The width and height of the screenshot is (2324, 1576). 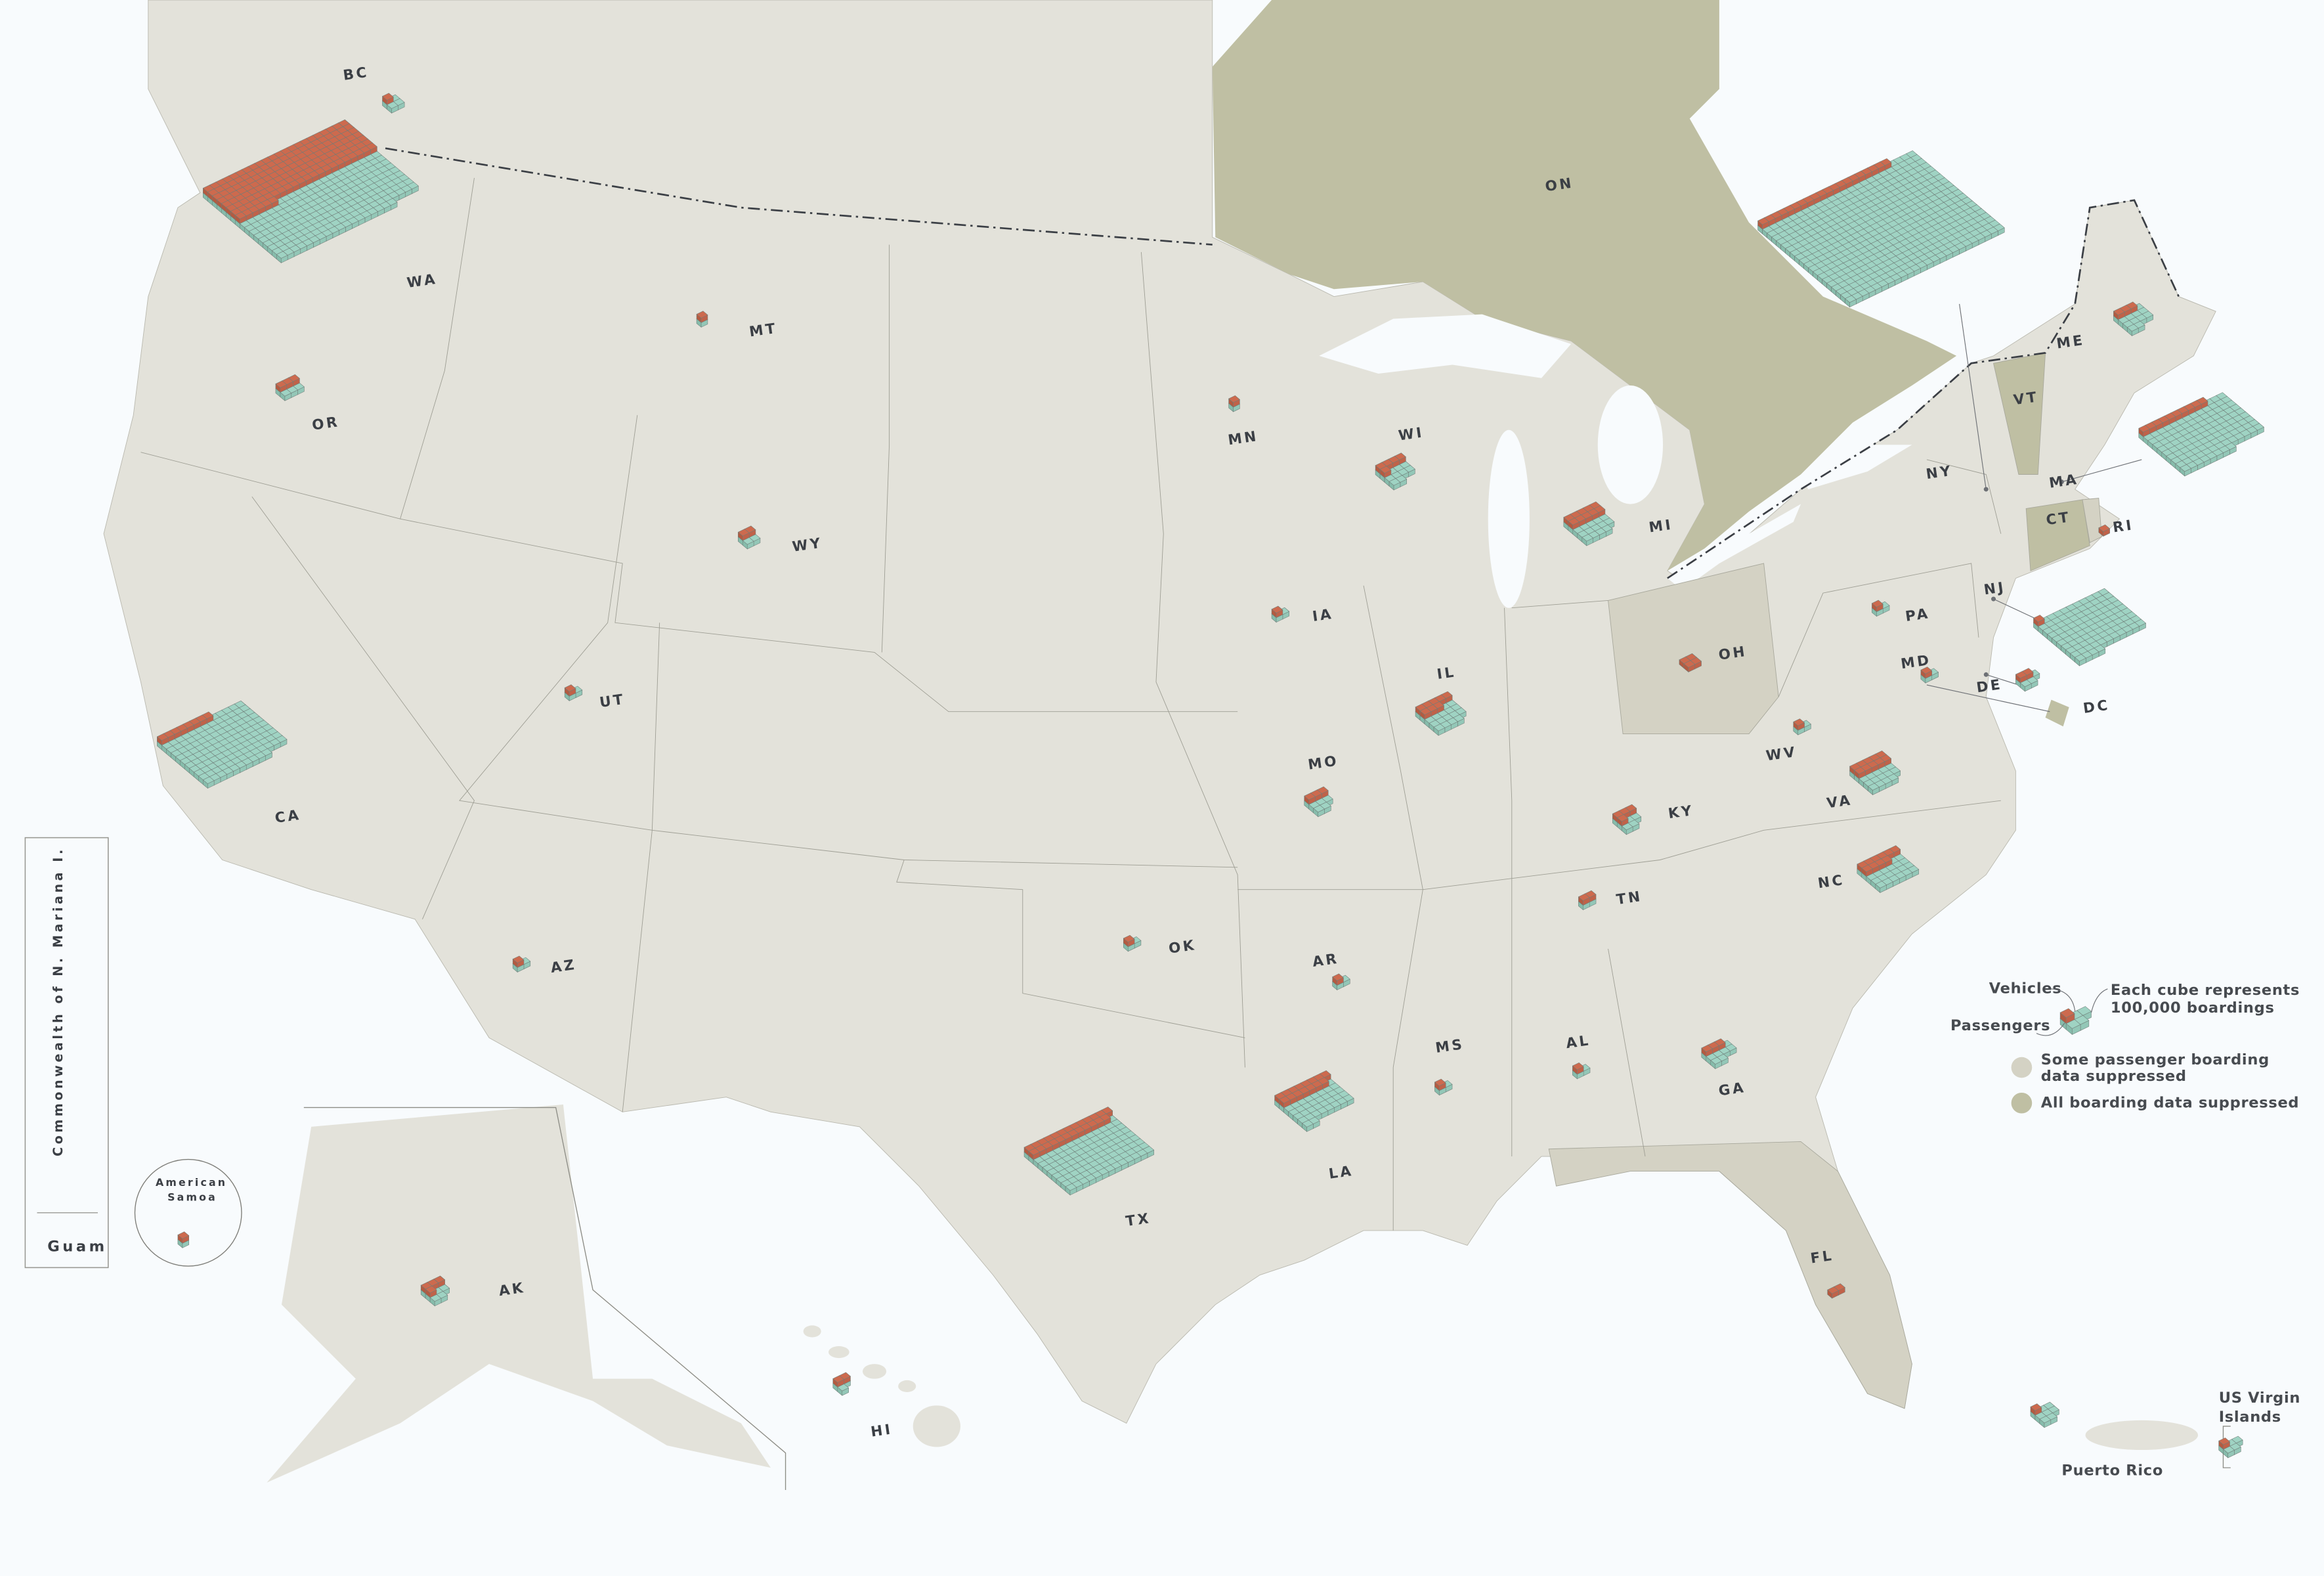 I want to click on cube-block-wy, so click(x=749, y=537).